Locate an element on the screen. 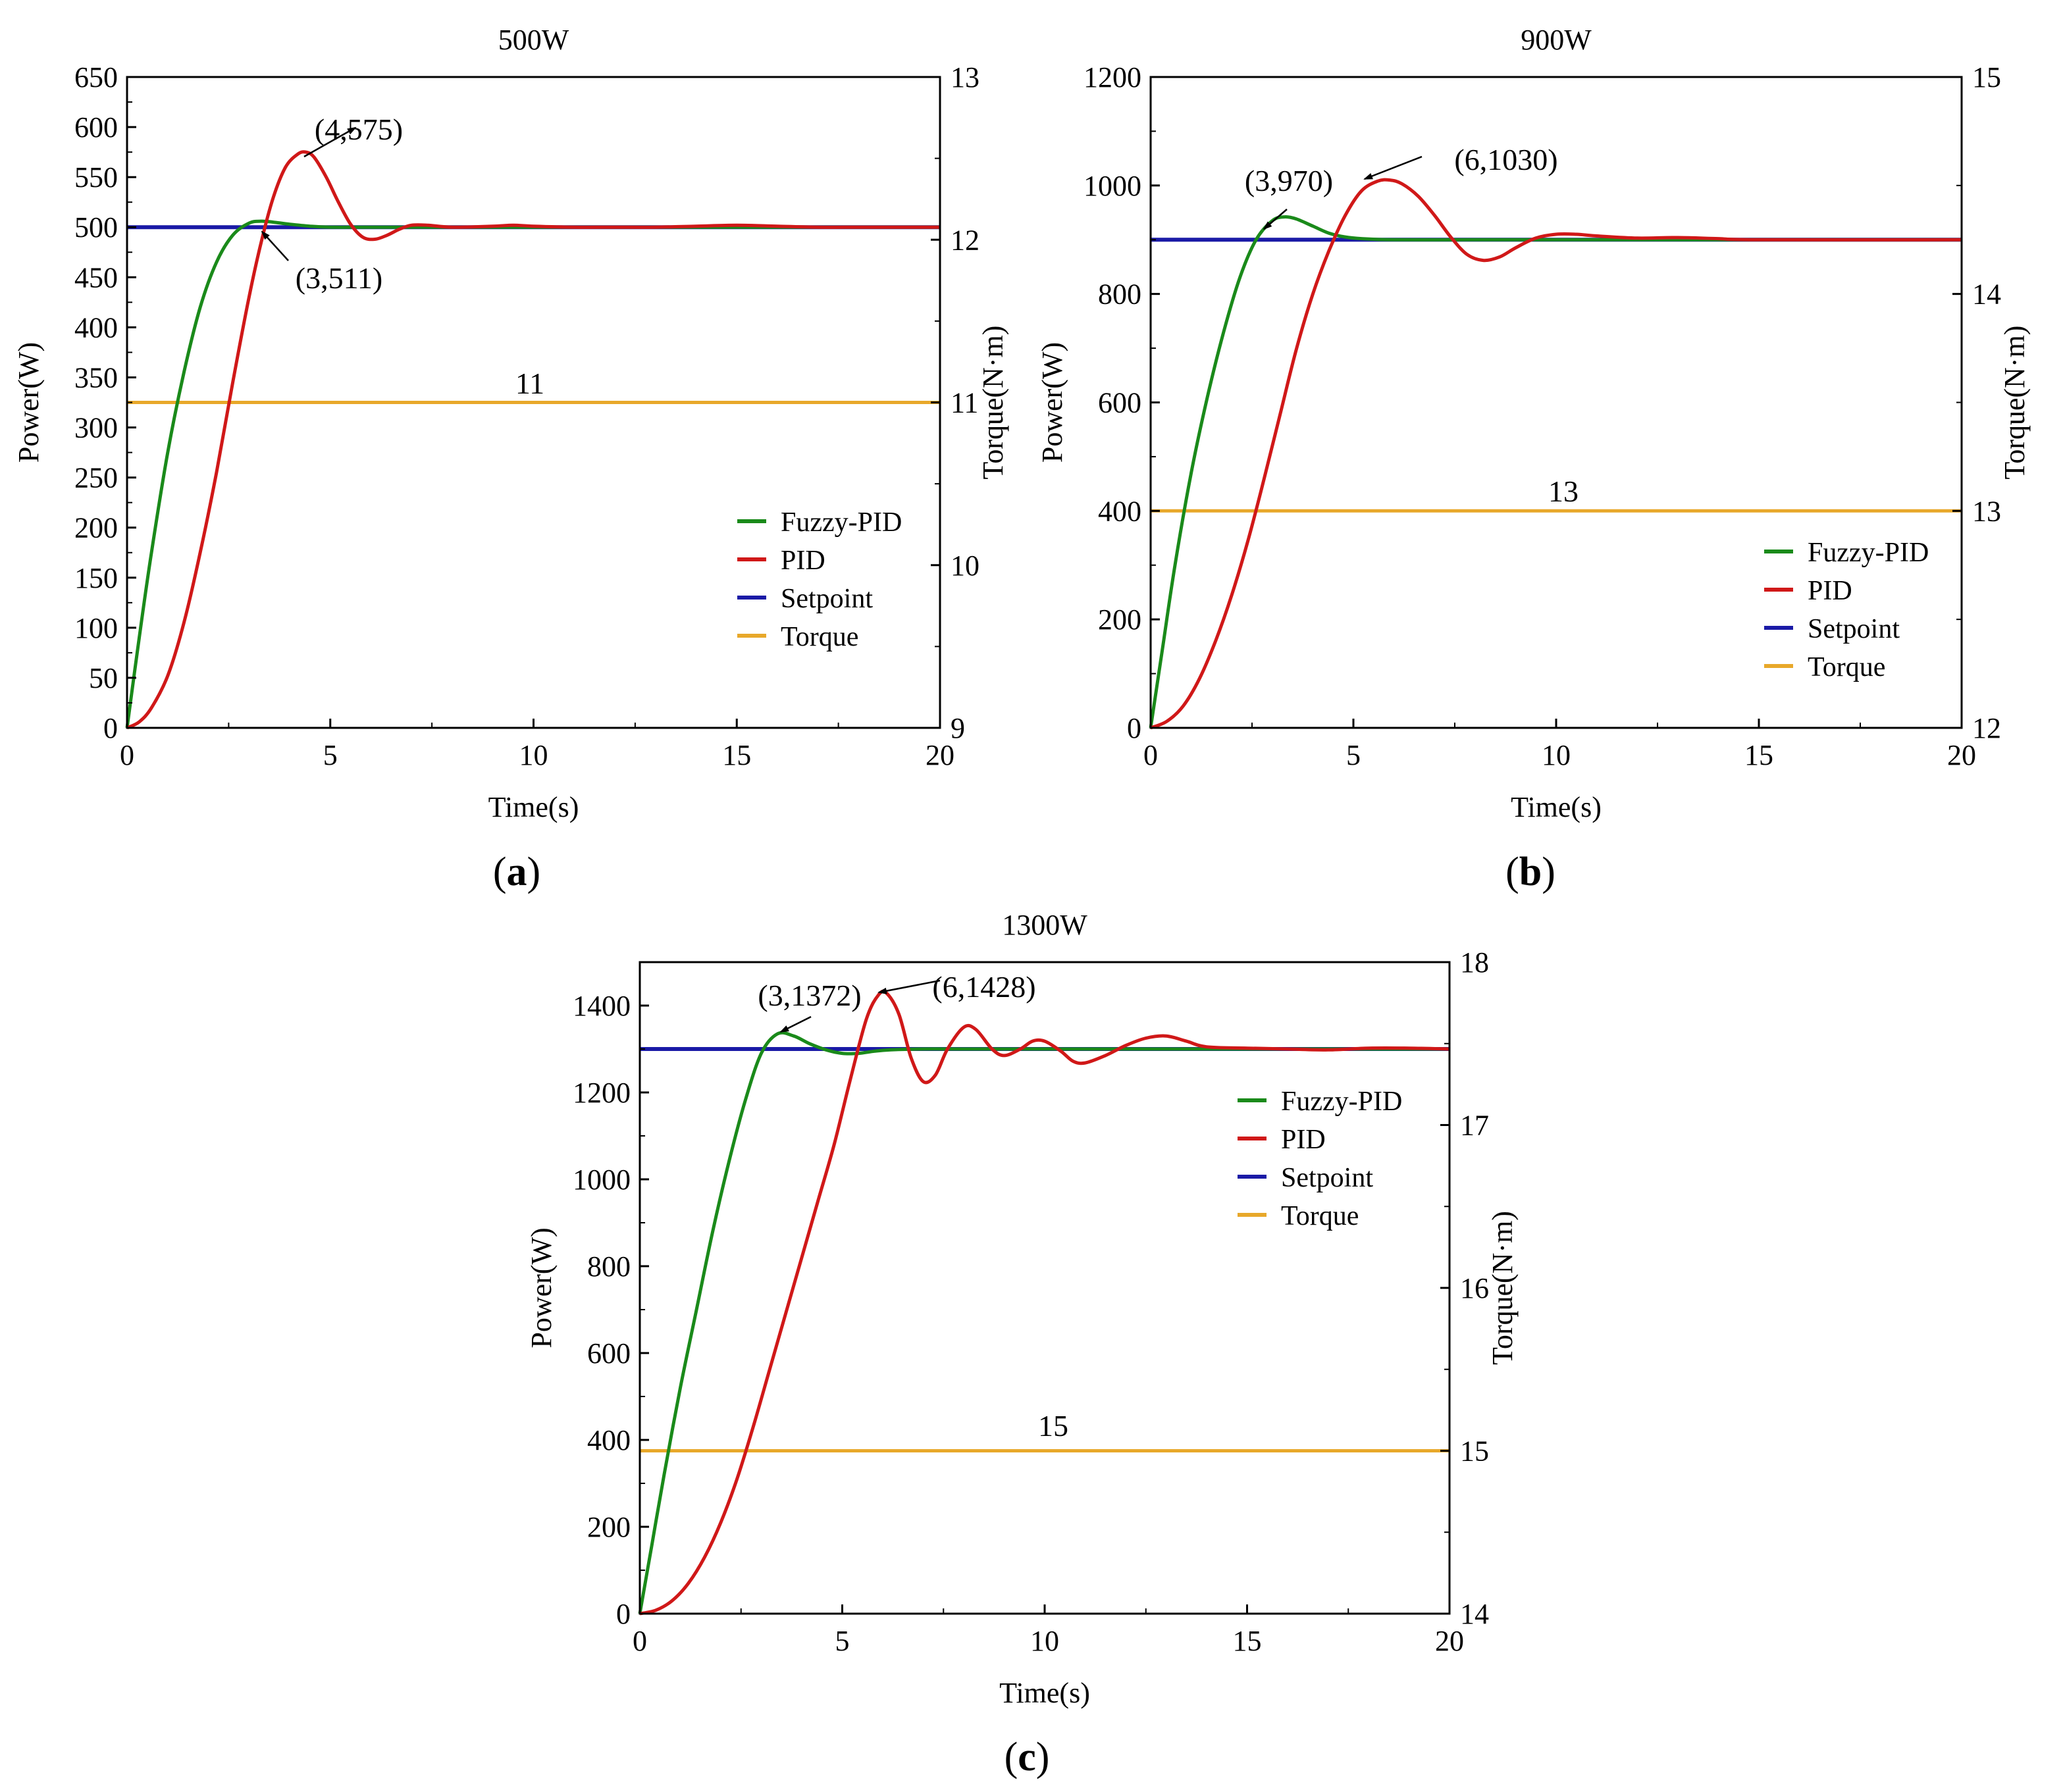 This screenshot has width=2063, height=1792. annotation-label: (6,1030) is located at coordinates (1505, 159).